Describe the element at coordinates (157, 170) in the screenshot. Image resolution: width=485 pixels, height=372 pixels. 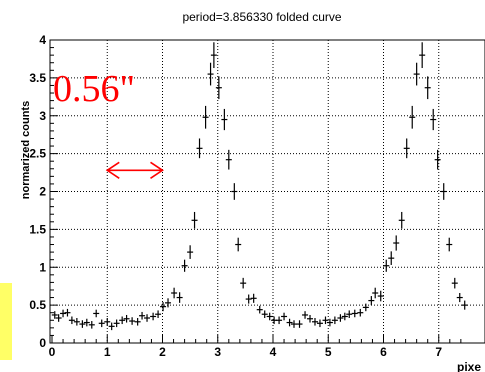
I see `arrow-head-right` at that location.